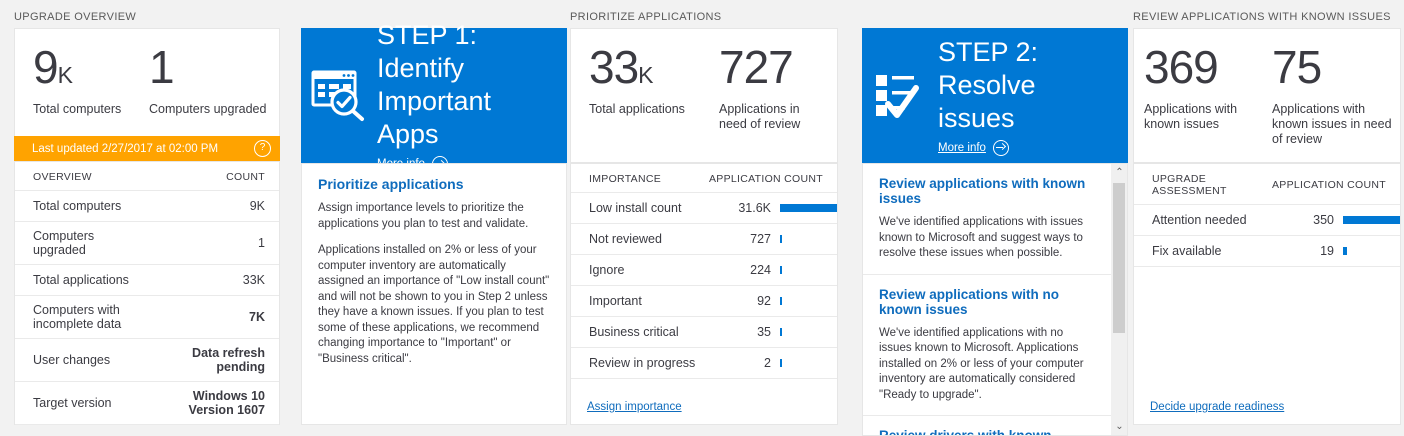 Image resolution: width=1404 pixels, height=436 pixels. What do you see at coordinates (1217, 407) in the screenshot?
I see `decide-upgrade-readiness-link: Decide upgrade readiness` at bounding box center [1217, 407].